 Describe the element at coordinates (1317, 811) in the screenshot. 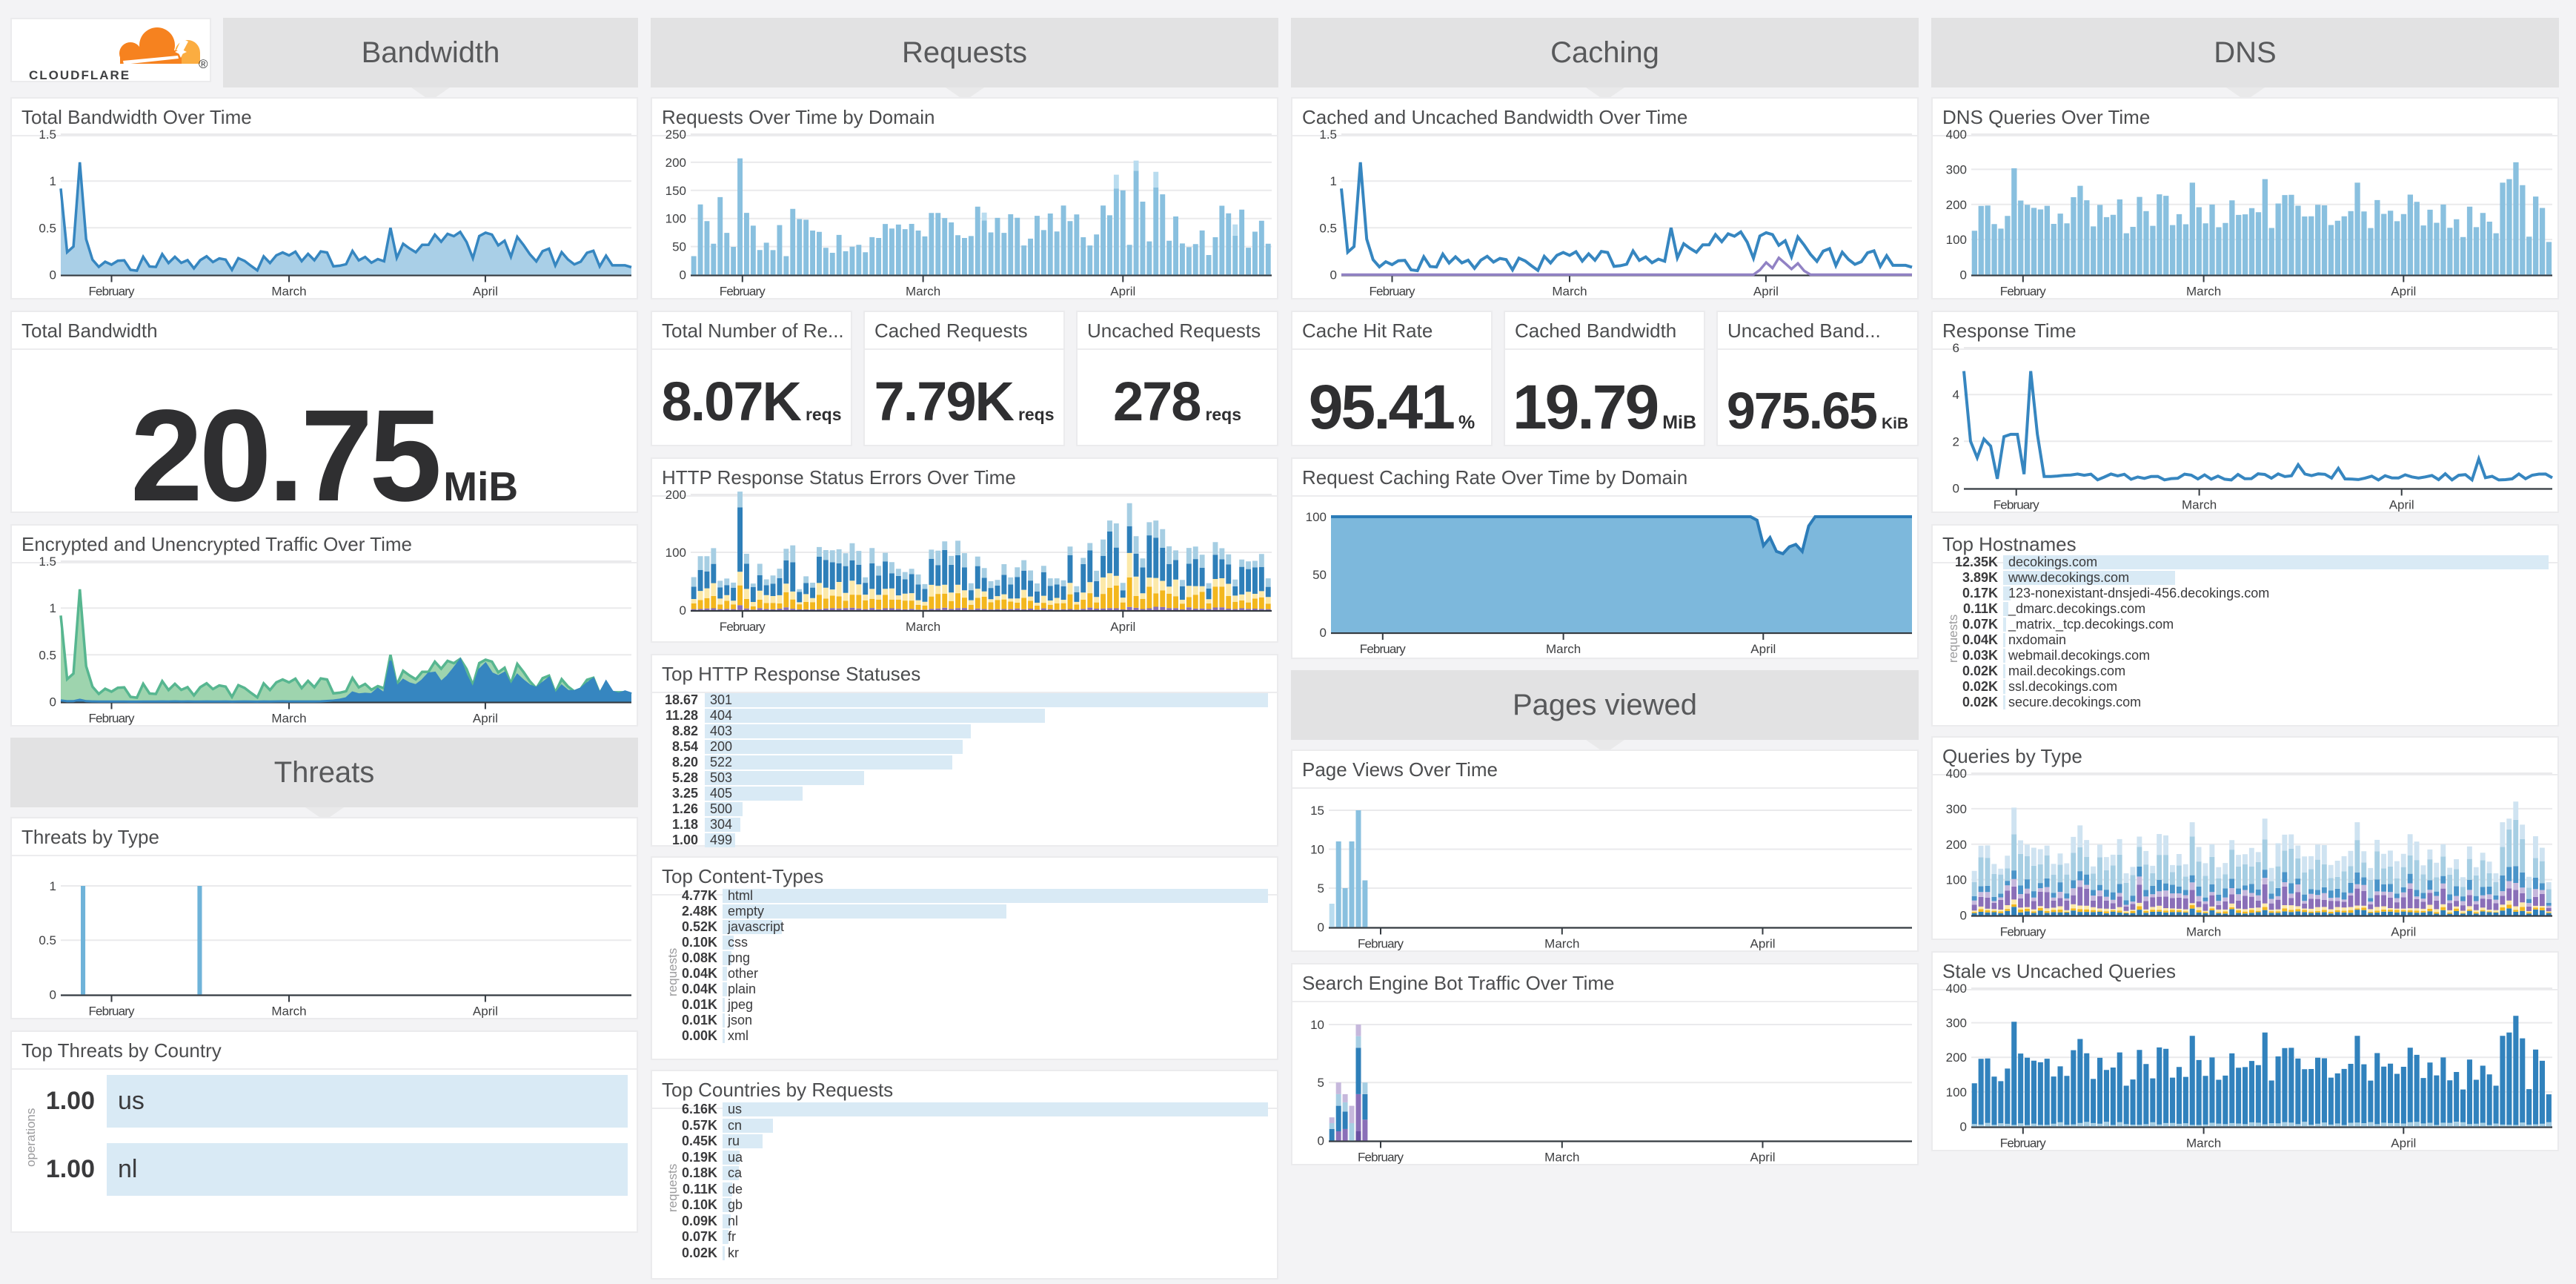

I see `svg-text: 15` at that location.